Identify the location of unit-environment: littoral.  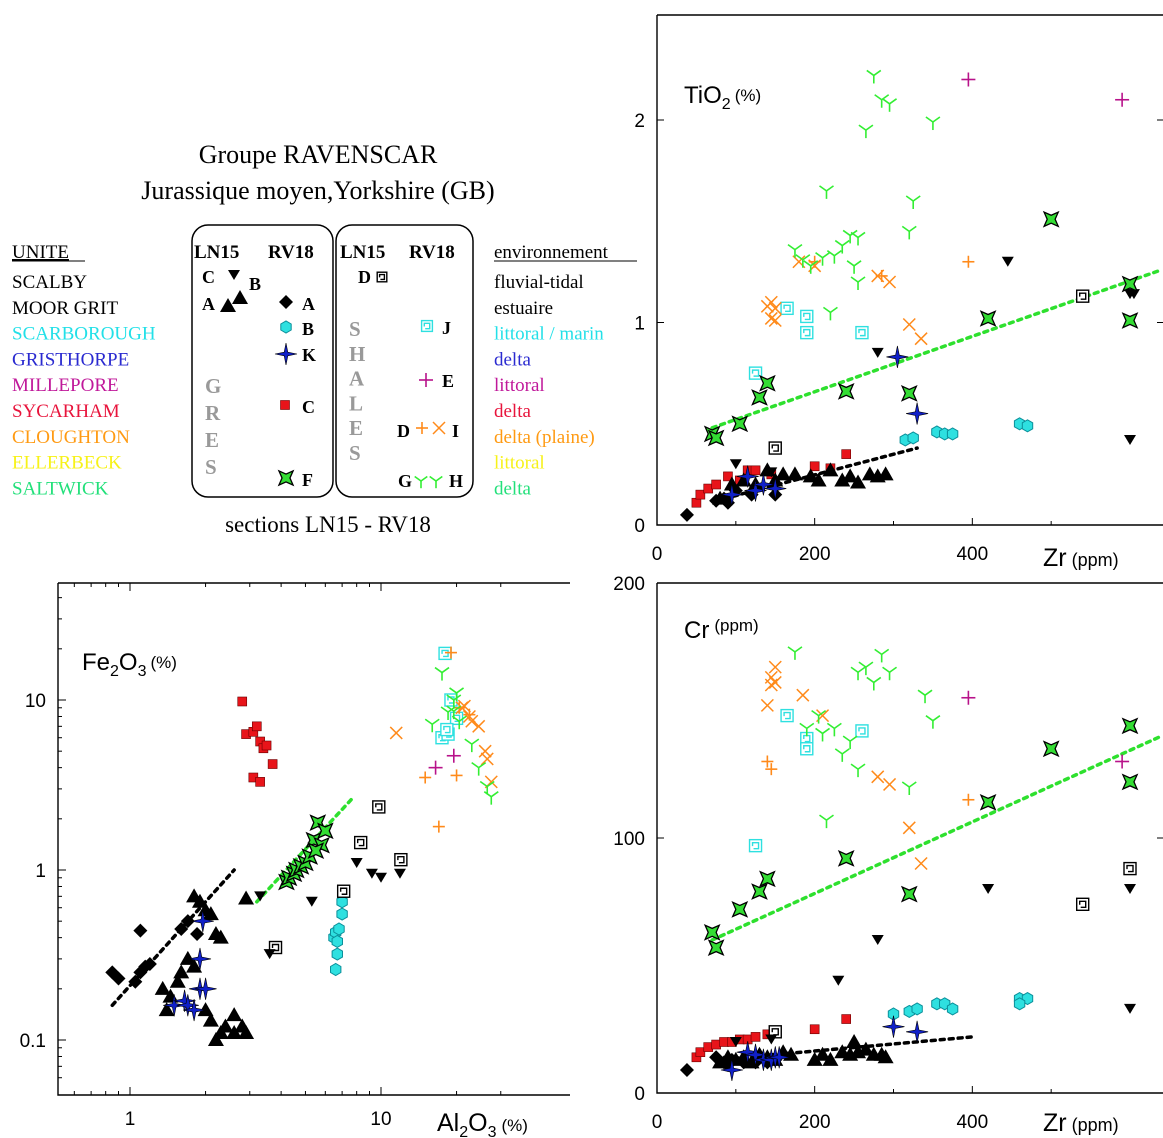
(519, 385).